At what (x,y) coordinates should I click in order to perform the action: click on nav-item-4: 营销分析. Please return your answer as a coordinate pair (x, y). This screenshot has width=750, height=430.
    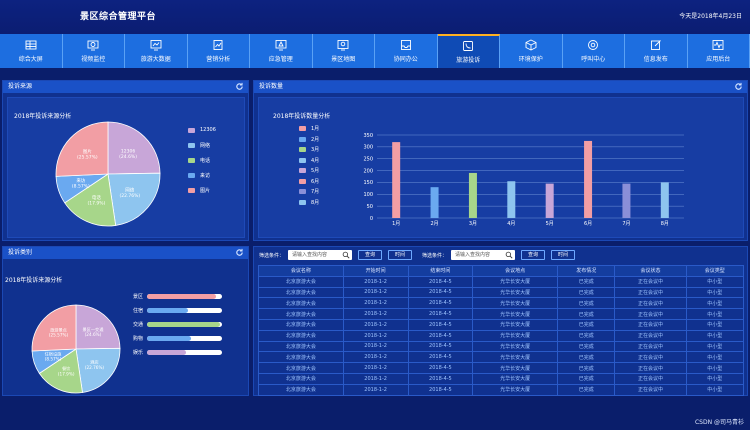
    Looking at the image, I should click on (219, 51).